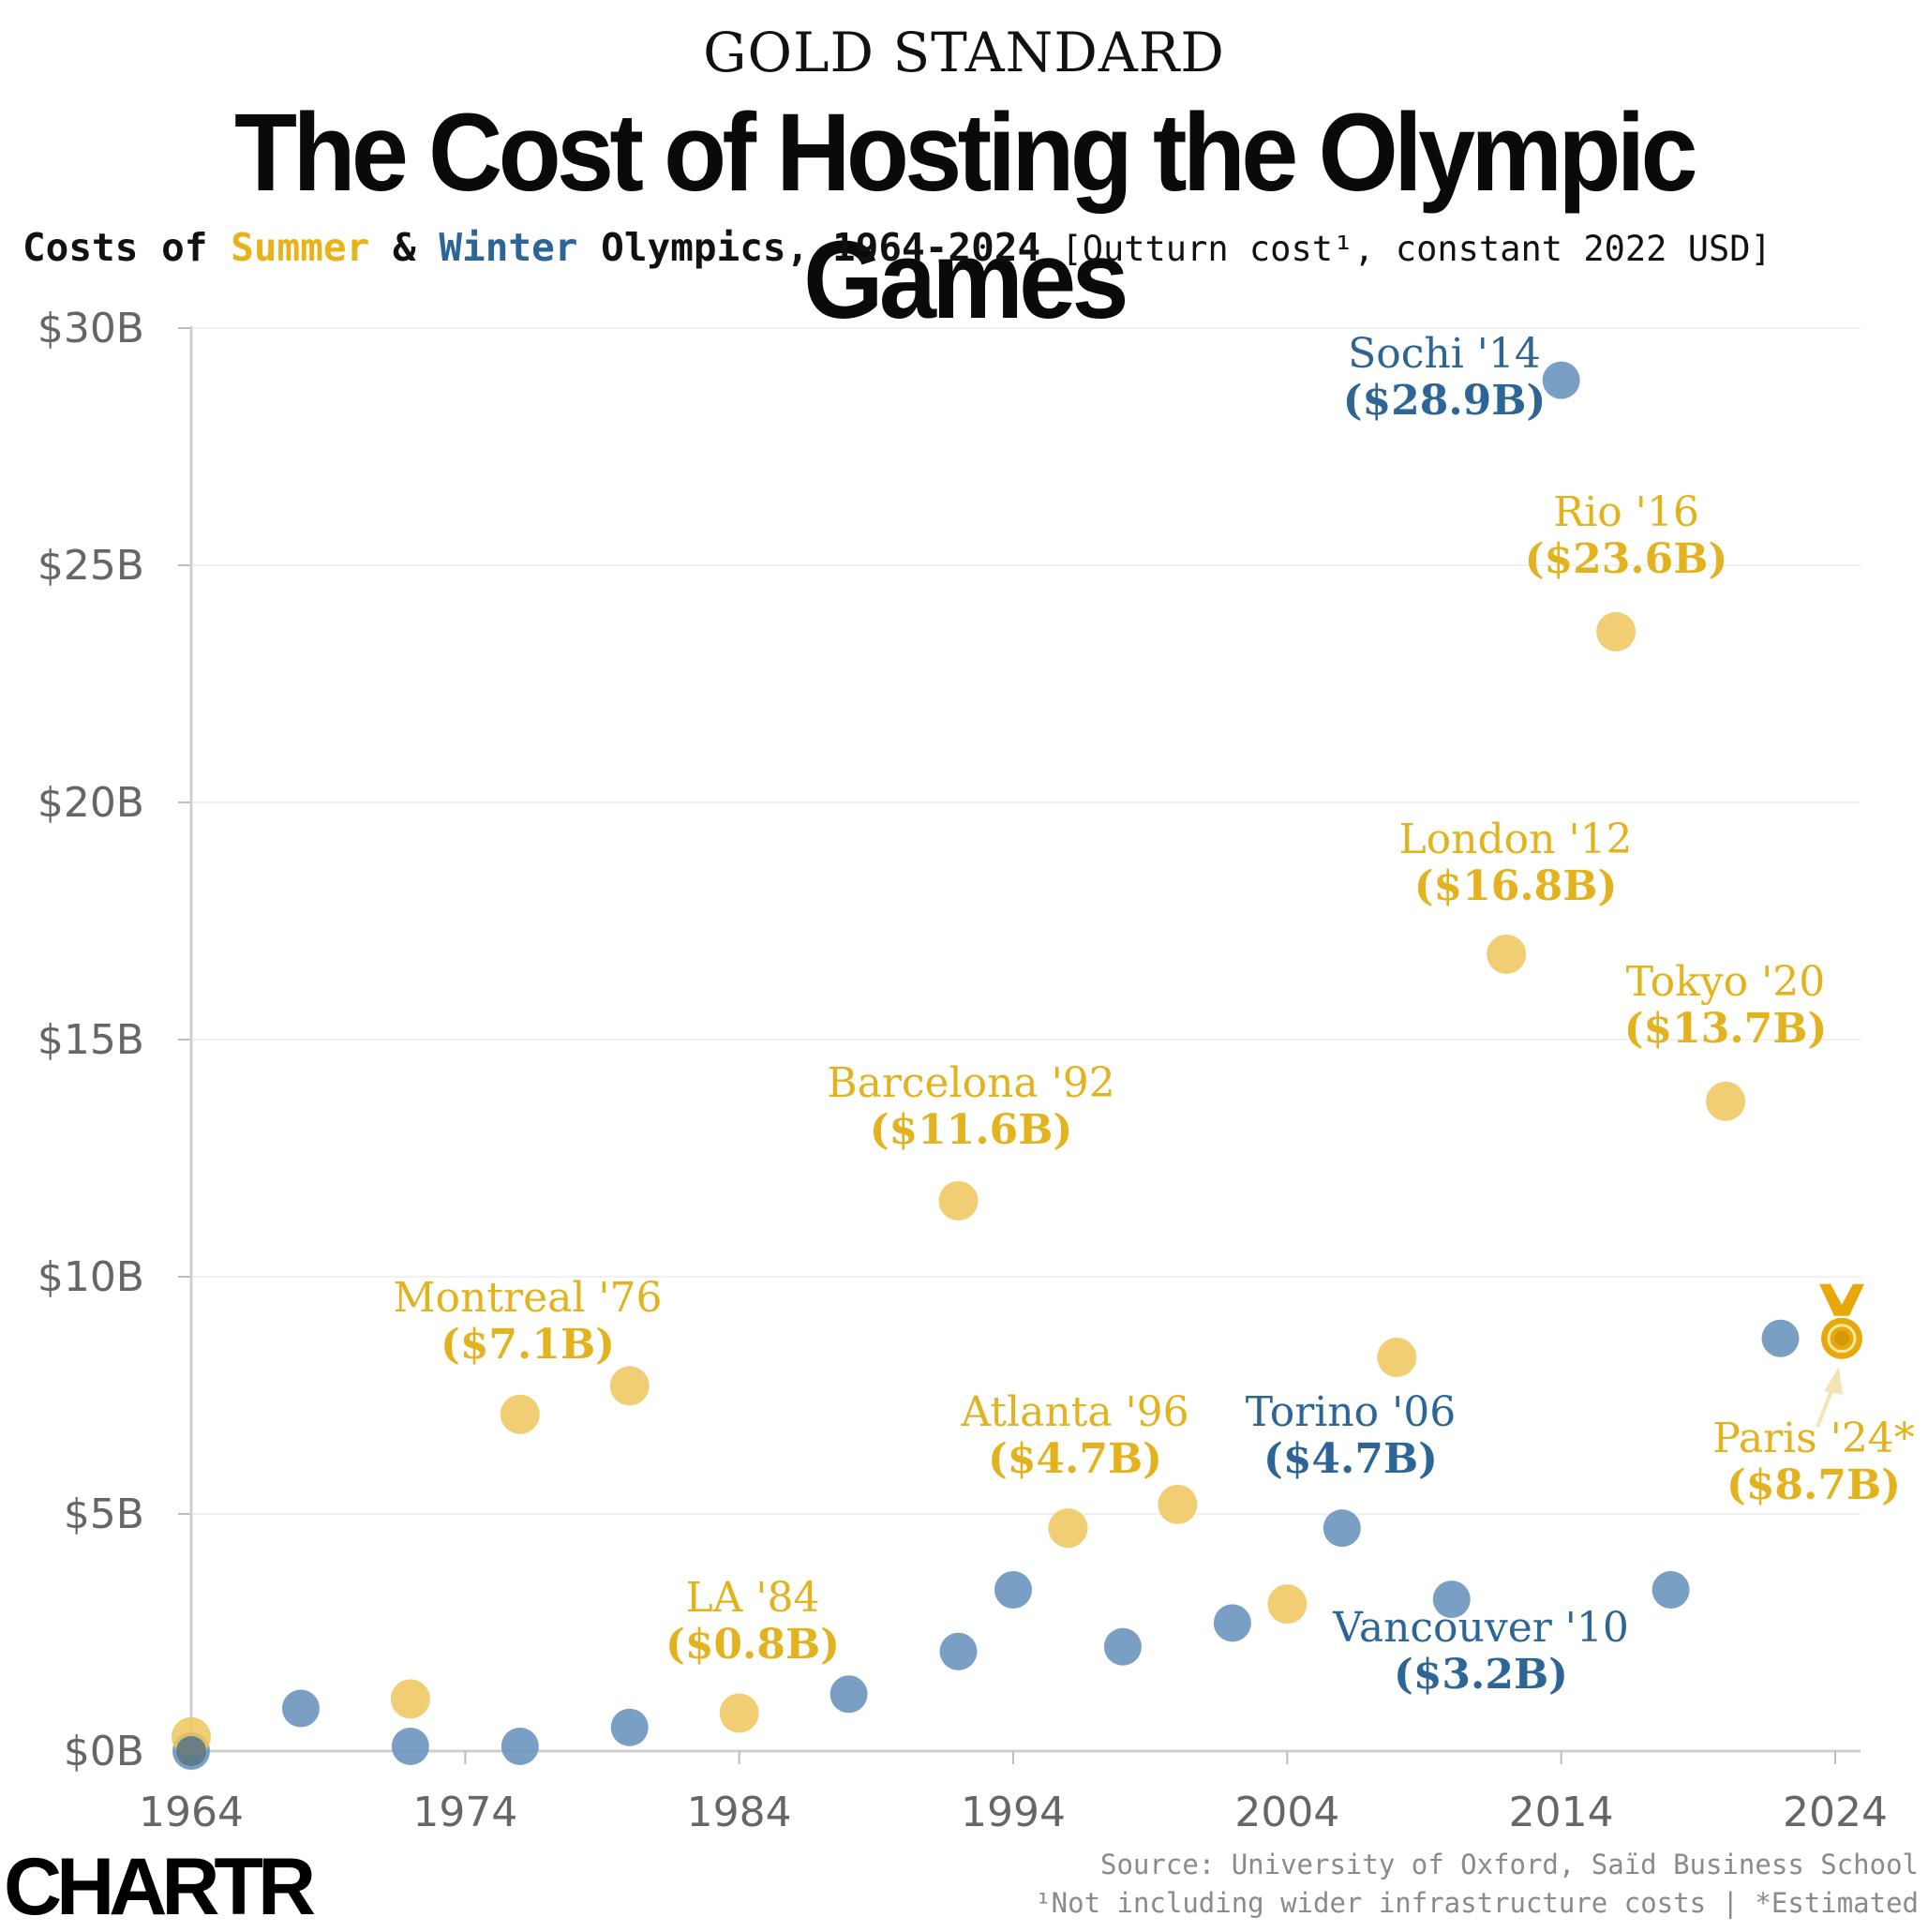 The height and width of the screenshot is (1932, 1928). I want to click on annotation-value: ($11.6B), so click(972, 1130).